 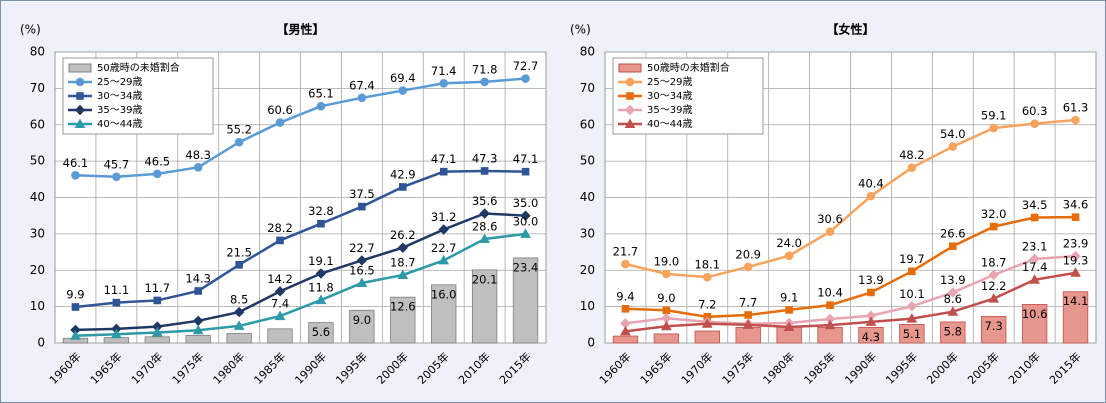 What do you see at coordinates (444, 294) in the screenshot?
I see `data-label: 16.0` at bounding box center [444, 294].